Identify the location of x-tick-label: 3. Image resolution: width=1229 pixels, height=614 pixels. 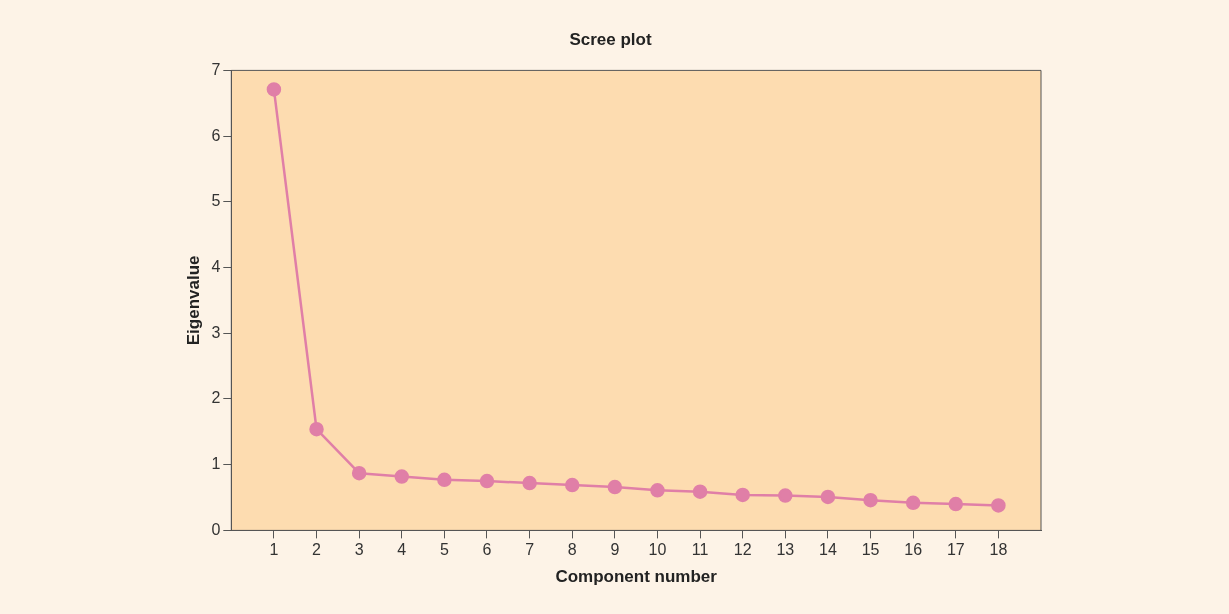
(359, 550).